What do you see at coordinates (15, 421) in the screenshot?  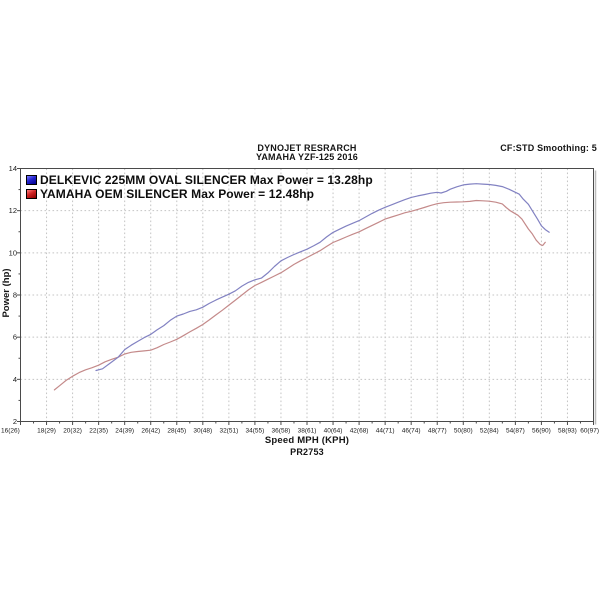 I see `y-tick-label: 2` at bounding box center [15, 421].